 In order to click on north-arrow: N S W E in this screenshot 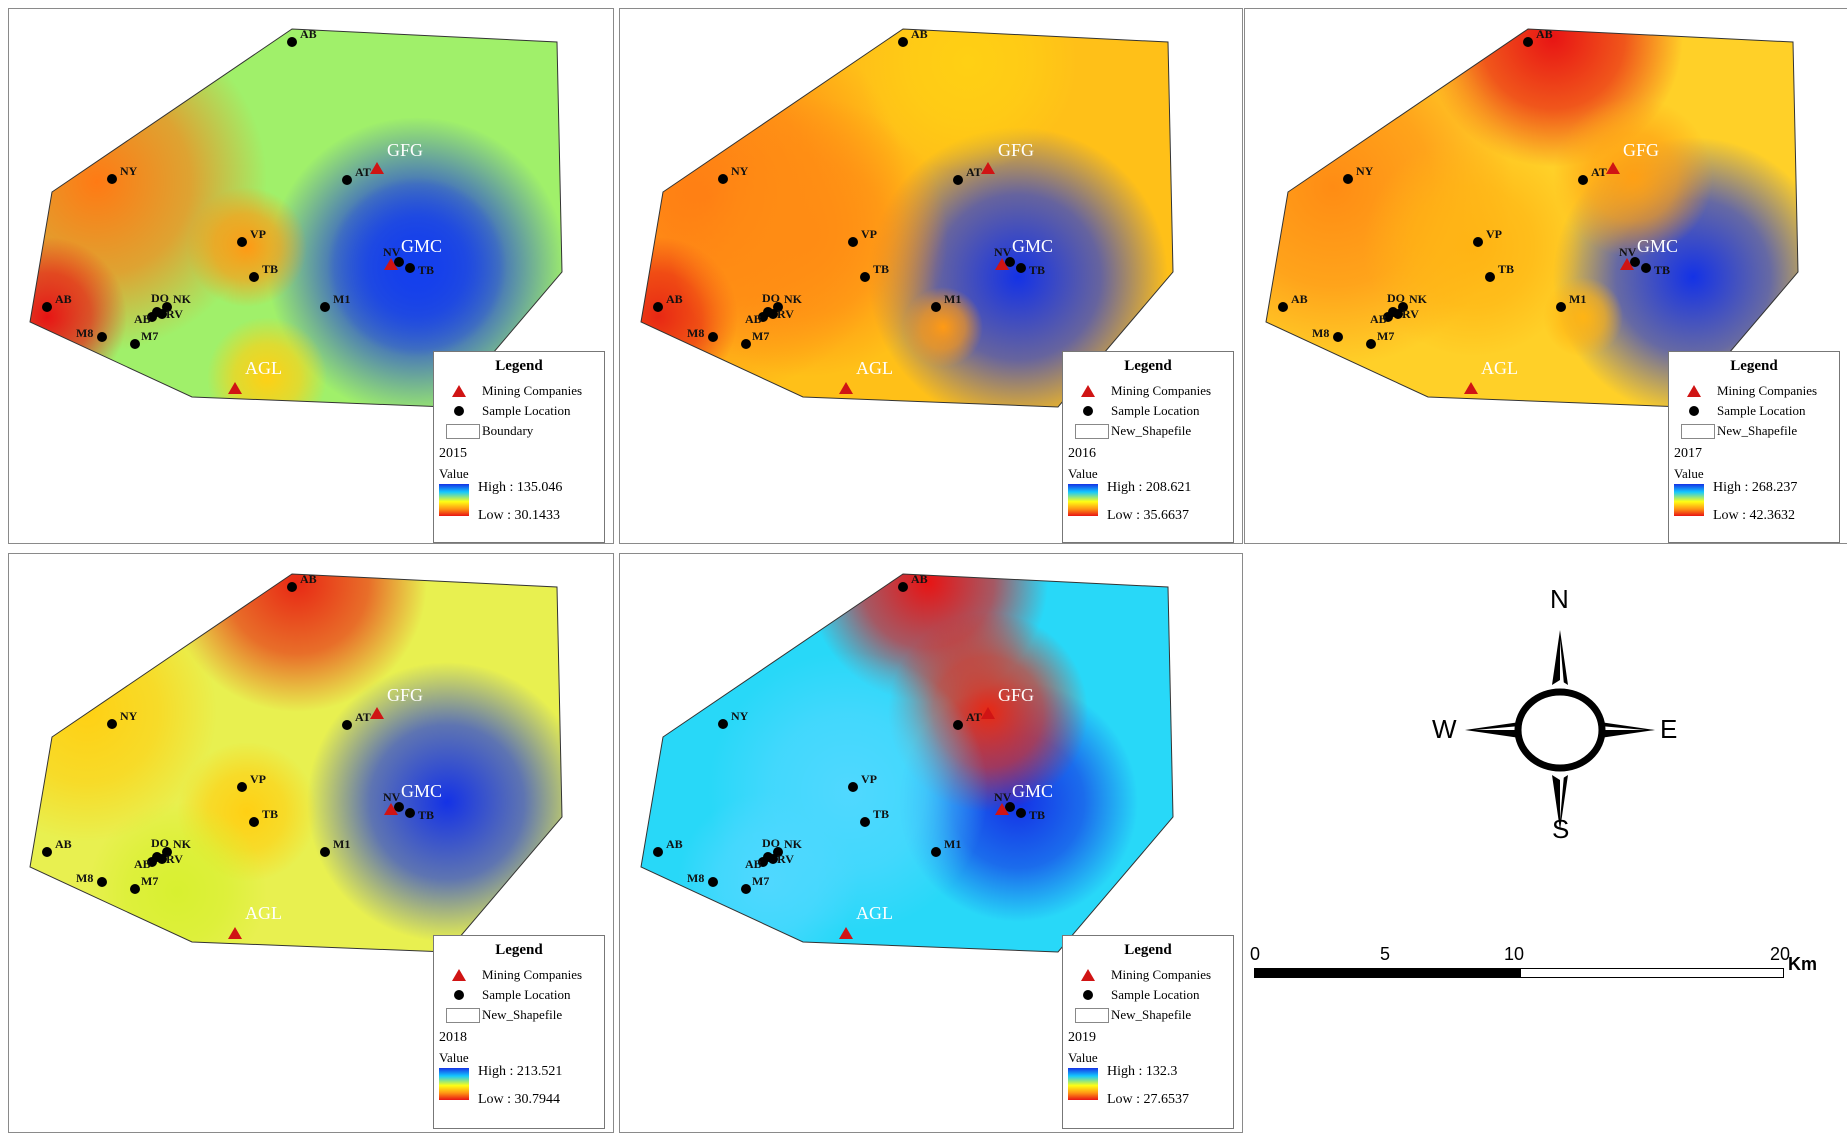, I will do `click(1556, 717)`.